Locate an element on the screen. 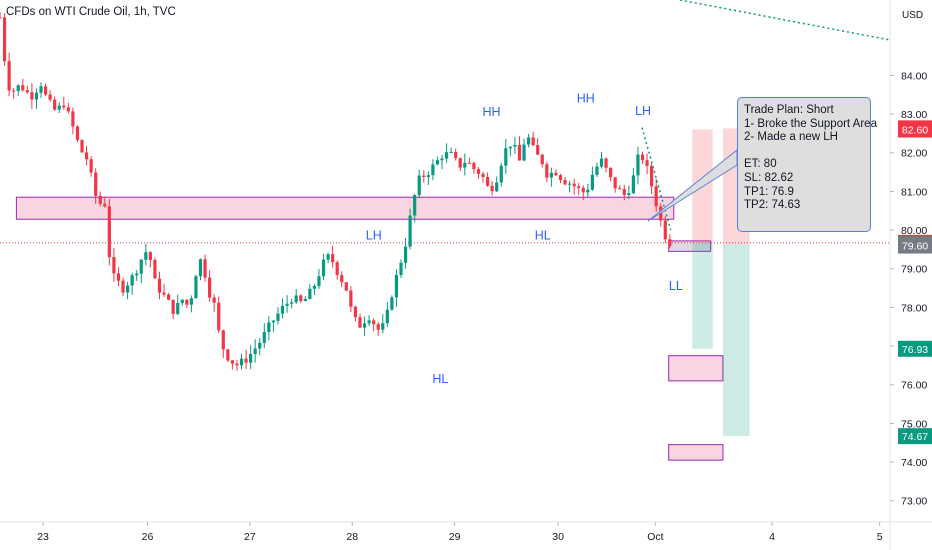  long-trendline is located at coordinates (785, 20).